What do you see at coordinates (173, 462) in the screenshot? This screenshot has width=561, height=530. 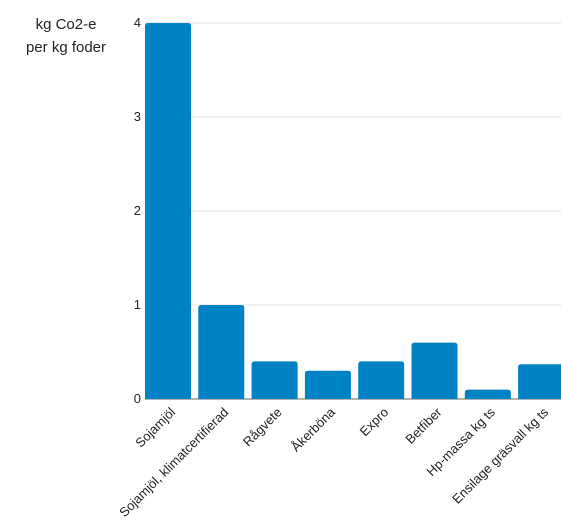 I see `category-label: Sojamjöl, klimatcertifierad` at bounding box center [173, 462].